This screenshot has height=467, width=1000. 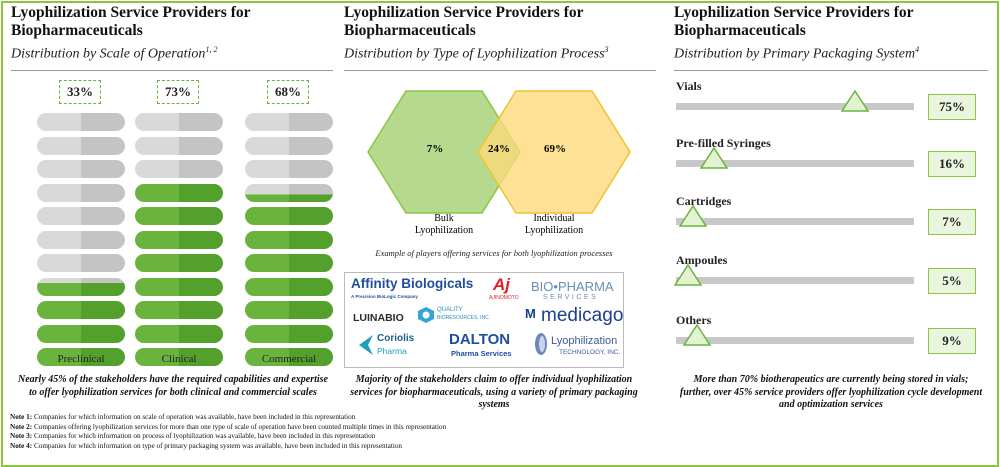 What do you see at coordinates (464, 318) in the screenshot?
I see `logo-quality-sub: BIORESOURCES, INC.` at bounding box center [464, 318].